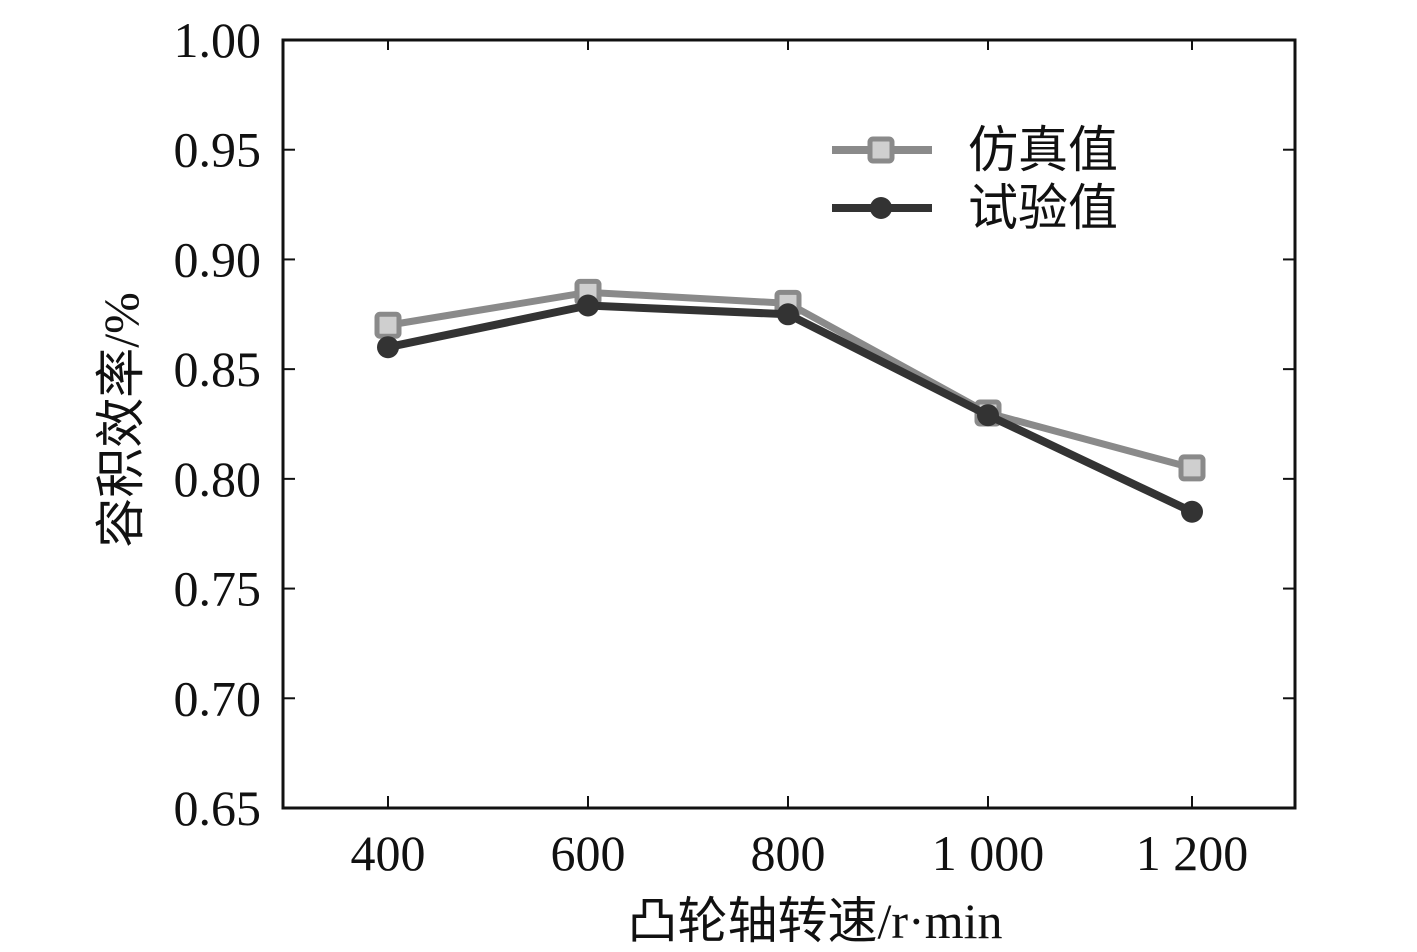 The height and width of the screenshot is (952, 1417). I want to click on x-tick-label: 800, so click(788, 853).